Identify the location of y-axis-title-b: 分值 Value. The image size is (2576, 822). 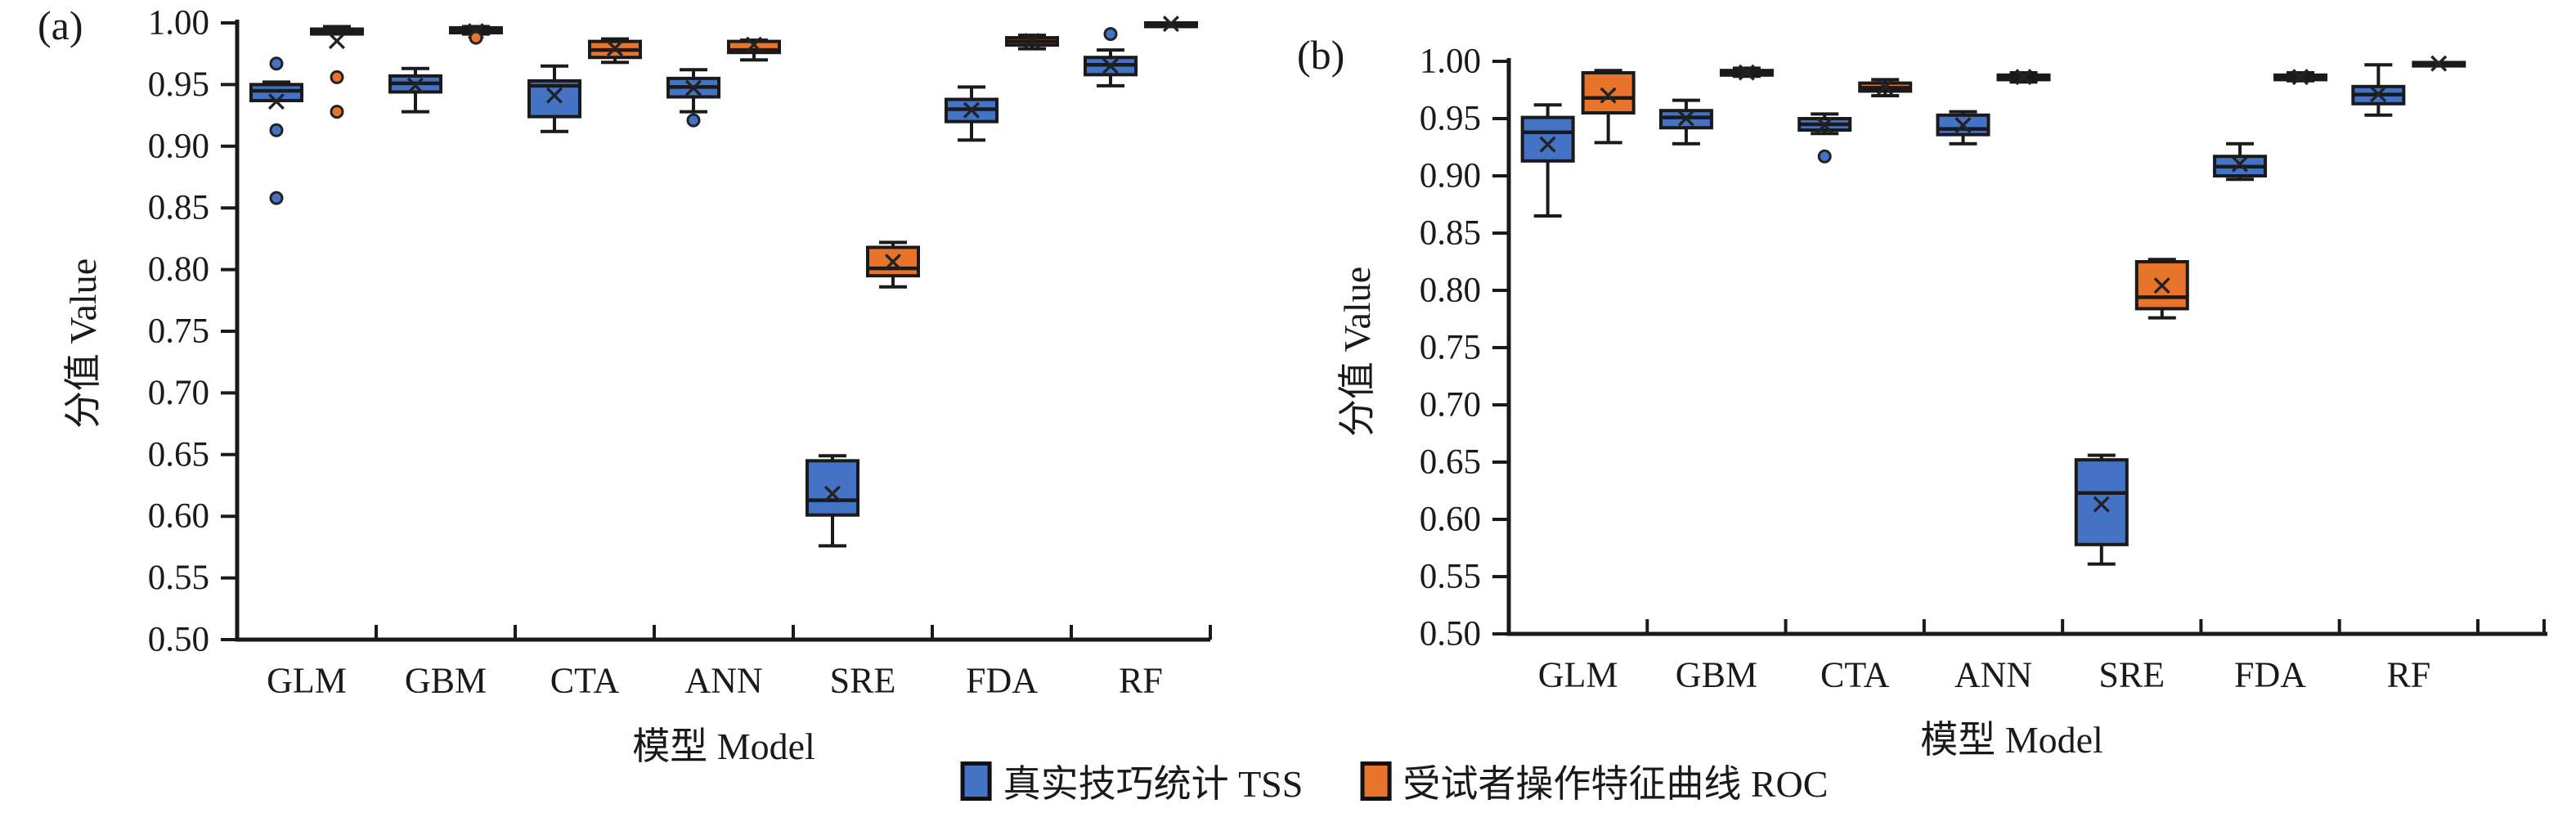
(1357, 352).